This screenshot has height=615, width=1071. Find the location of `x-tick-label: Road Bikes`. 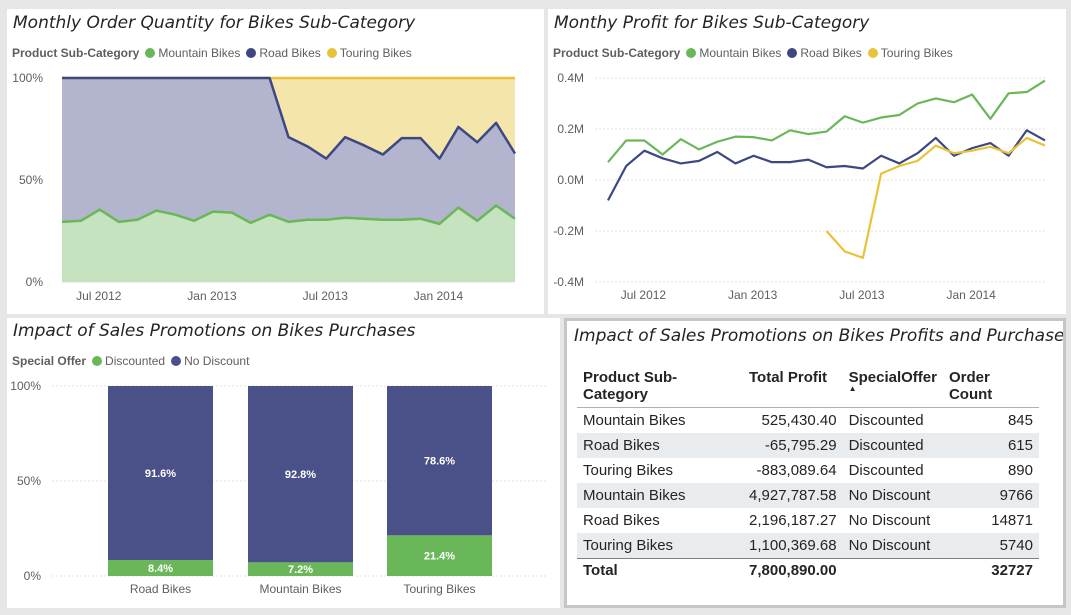

x-tick-label: Road Bikes is located at coordinates (160, 589).